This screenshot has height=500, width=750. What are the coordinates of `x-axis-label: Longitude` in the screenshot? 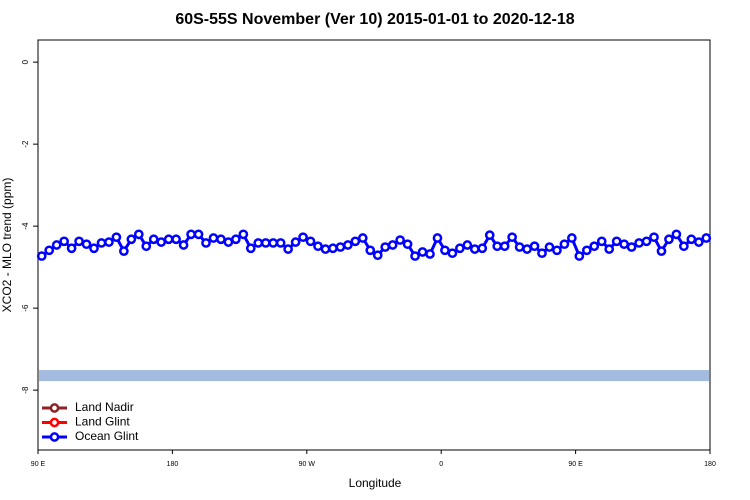 It's located at (375, 483).